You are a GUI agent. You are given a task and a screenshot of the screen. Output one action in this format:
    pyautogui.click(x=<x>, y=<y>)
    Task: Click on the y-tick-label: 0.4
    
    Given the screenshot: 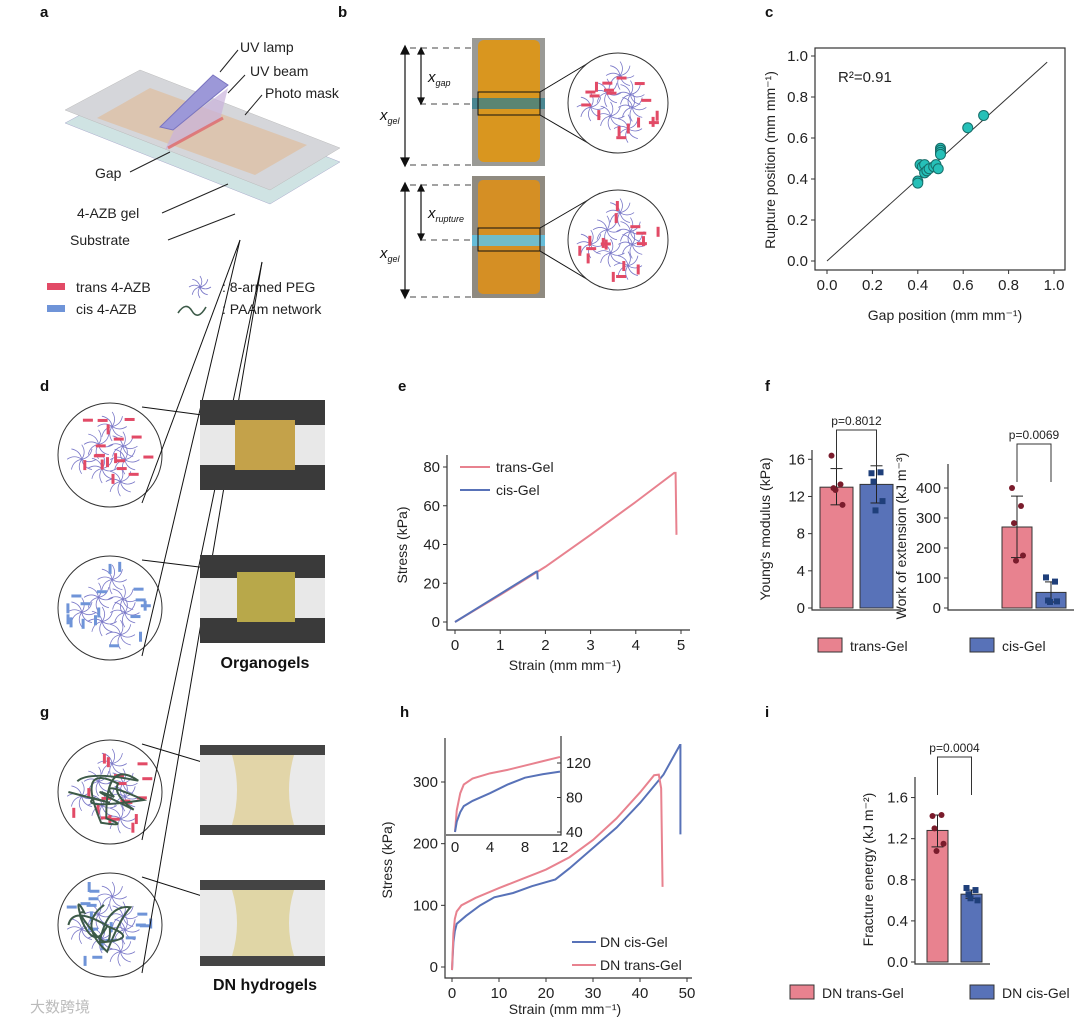 What is the action you would take?
    pyautogui.click(x=797, y=179)
    